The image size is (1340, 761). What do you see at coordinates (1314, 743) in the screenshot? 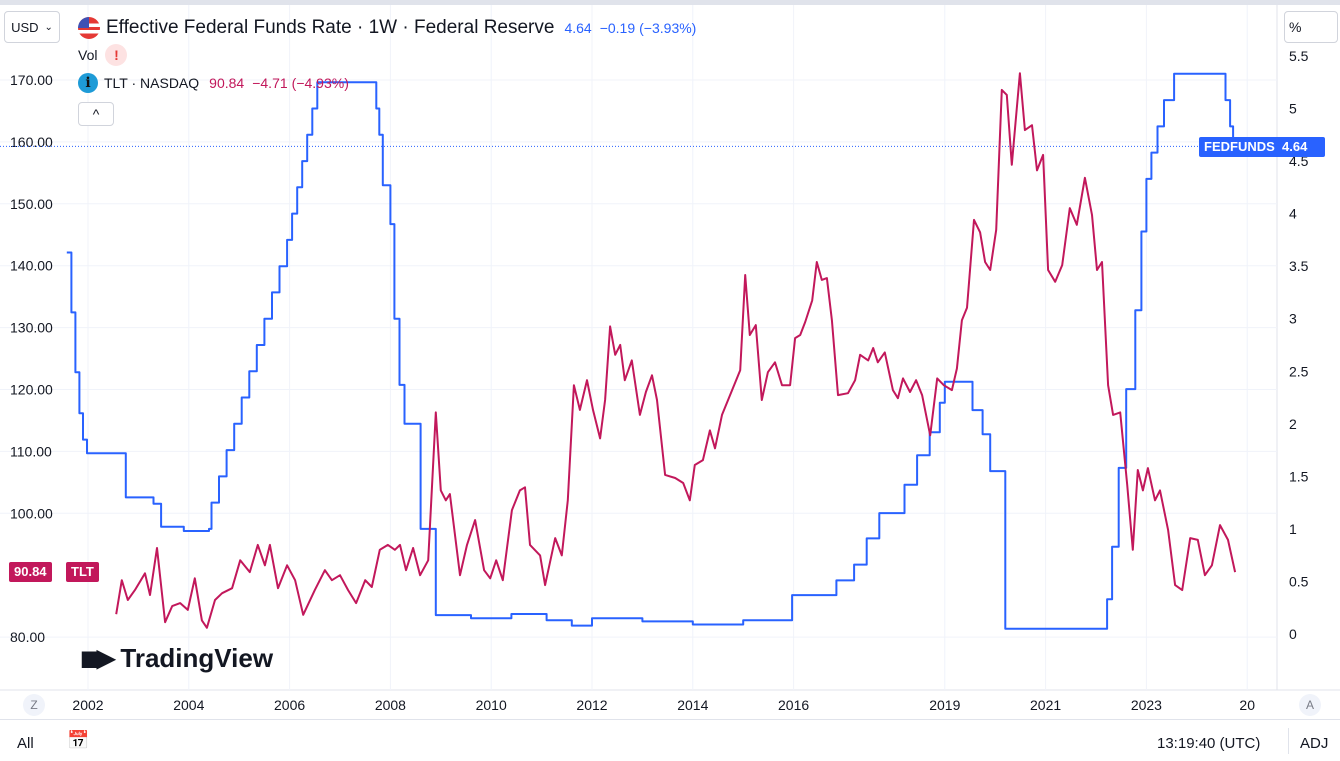
I see `adjust-button: ADJ` at bounding box center [1314, 743].